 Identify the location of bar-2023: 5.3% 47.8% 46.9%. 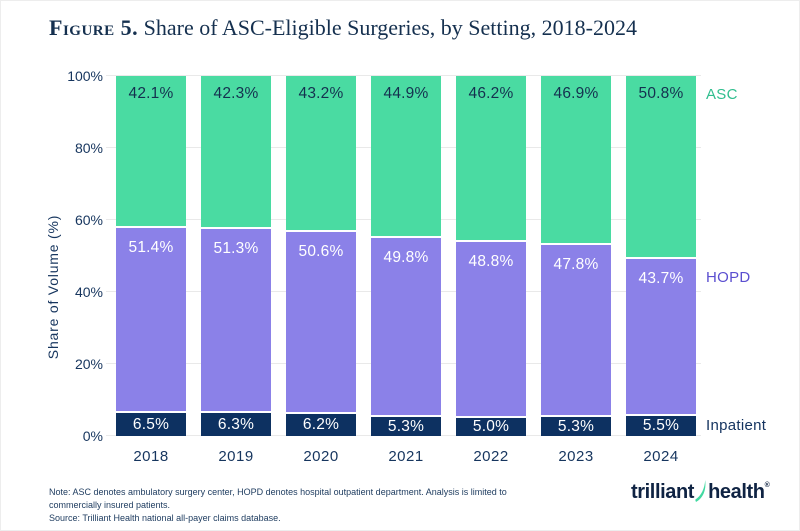
(576, 256).